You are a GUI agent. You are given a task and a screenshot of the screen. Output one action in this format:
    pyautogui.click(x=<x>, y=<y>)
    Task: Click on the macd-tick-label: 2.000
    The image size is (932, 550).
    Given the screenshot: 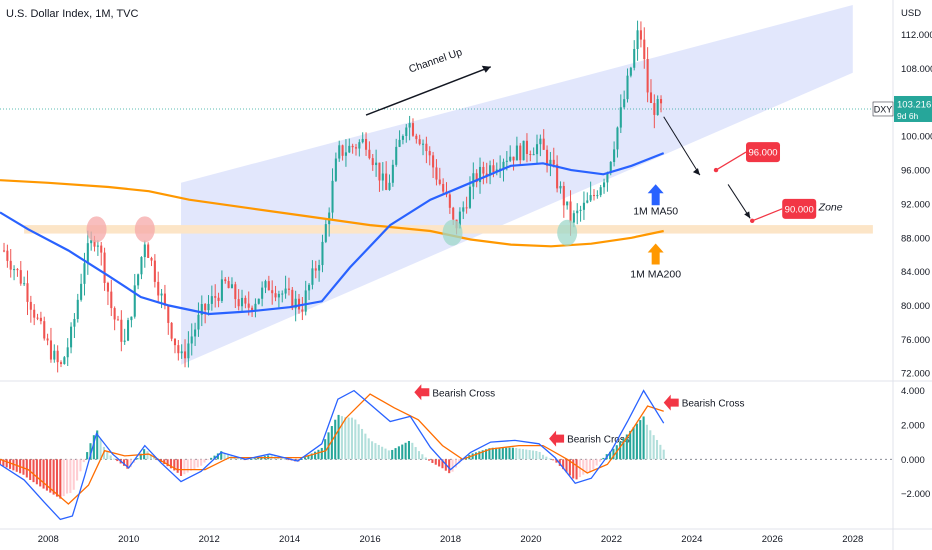 What is the action you would take?
    pyautogui.click(x=913, y=425)
    